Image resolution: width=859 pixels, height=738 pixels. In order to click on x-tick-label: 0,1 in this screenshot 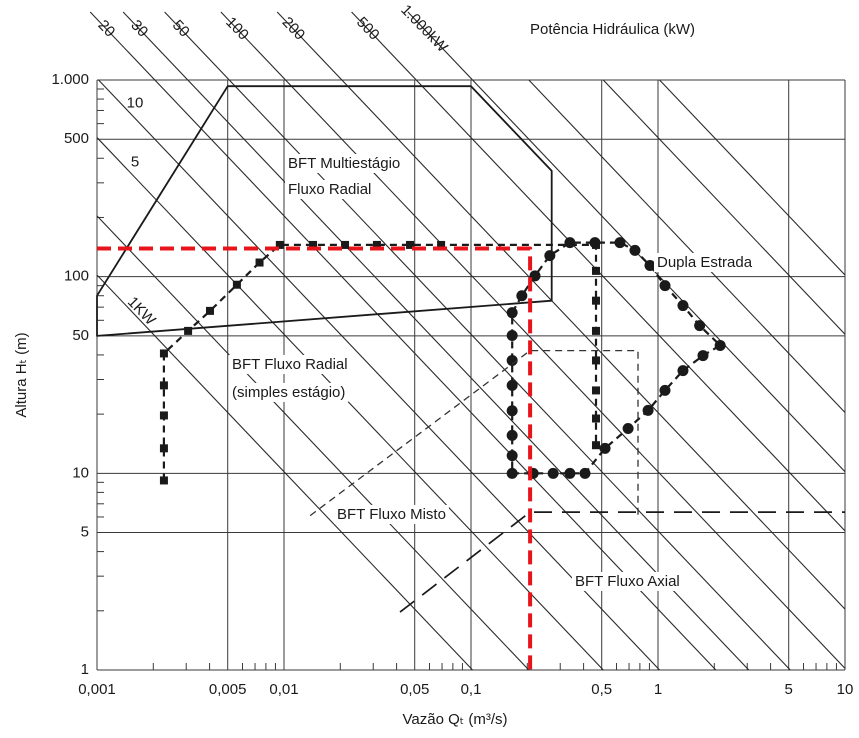, I will do `click(471, 689)`.